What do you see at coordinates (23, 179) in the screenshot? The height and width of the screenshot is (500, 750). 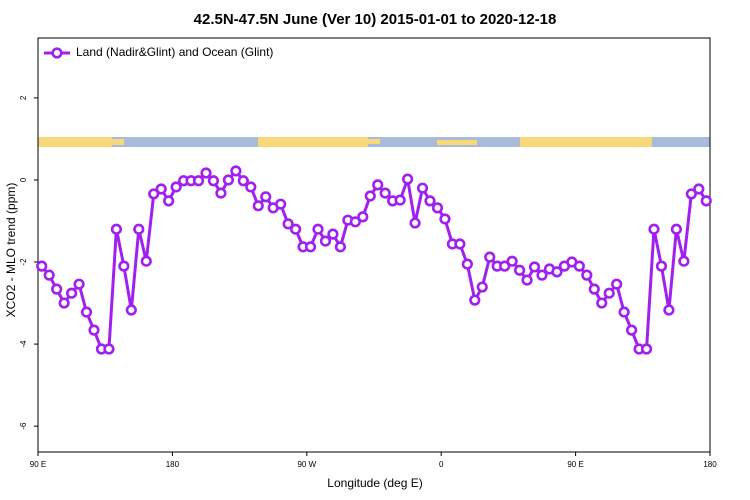 I see `y-tick-label: 0` at bounding box center [23, 179].